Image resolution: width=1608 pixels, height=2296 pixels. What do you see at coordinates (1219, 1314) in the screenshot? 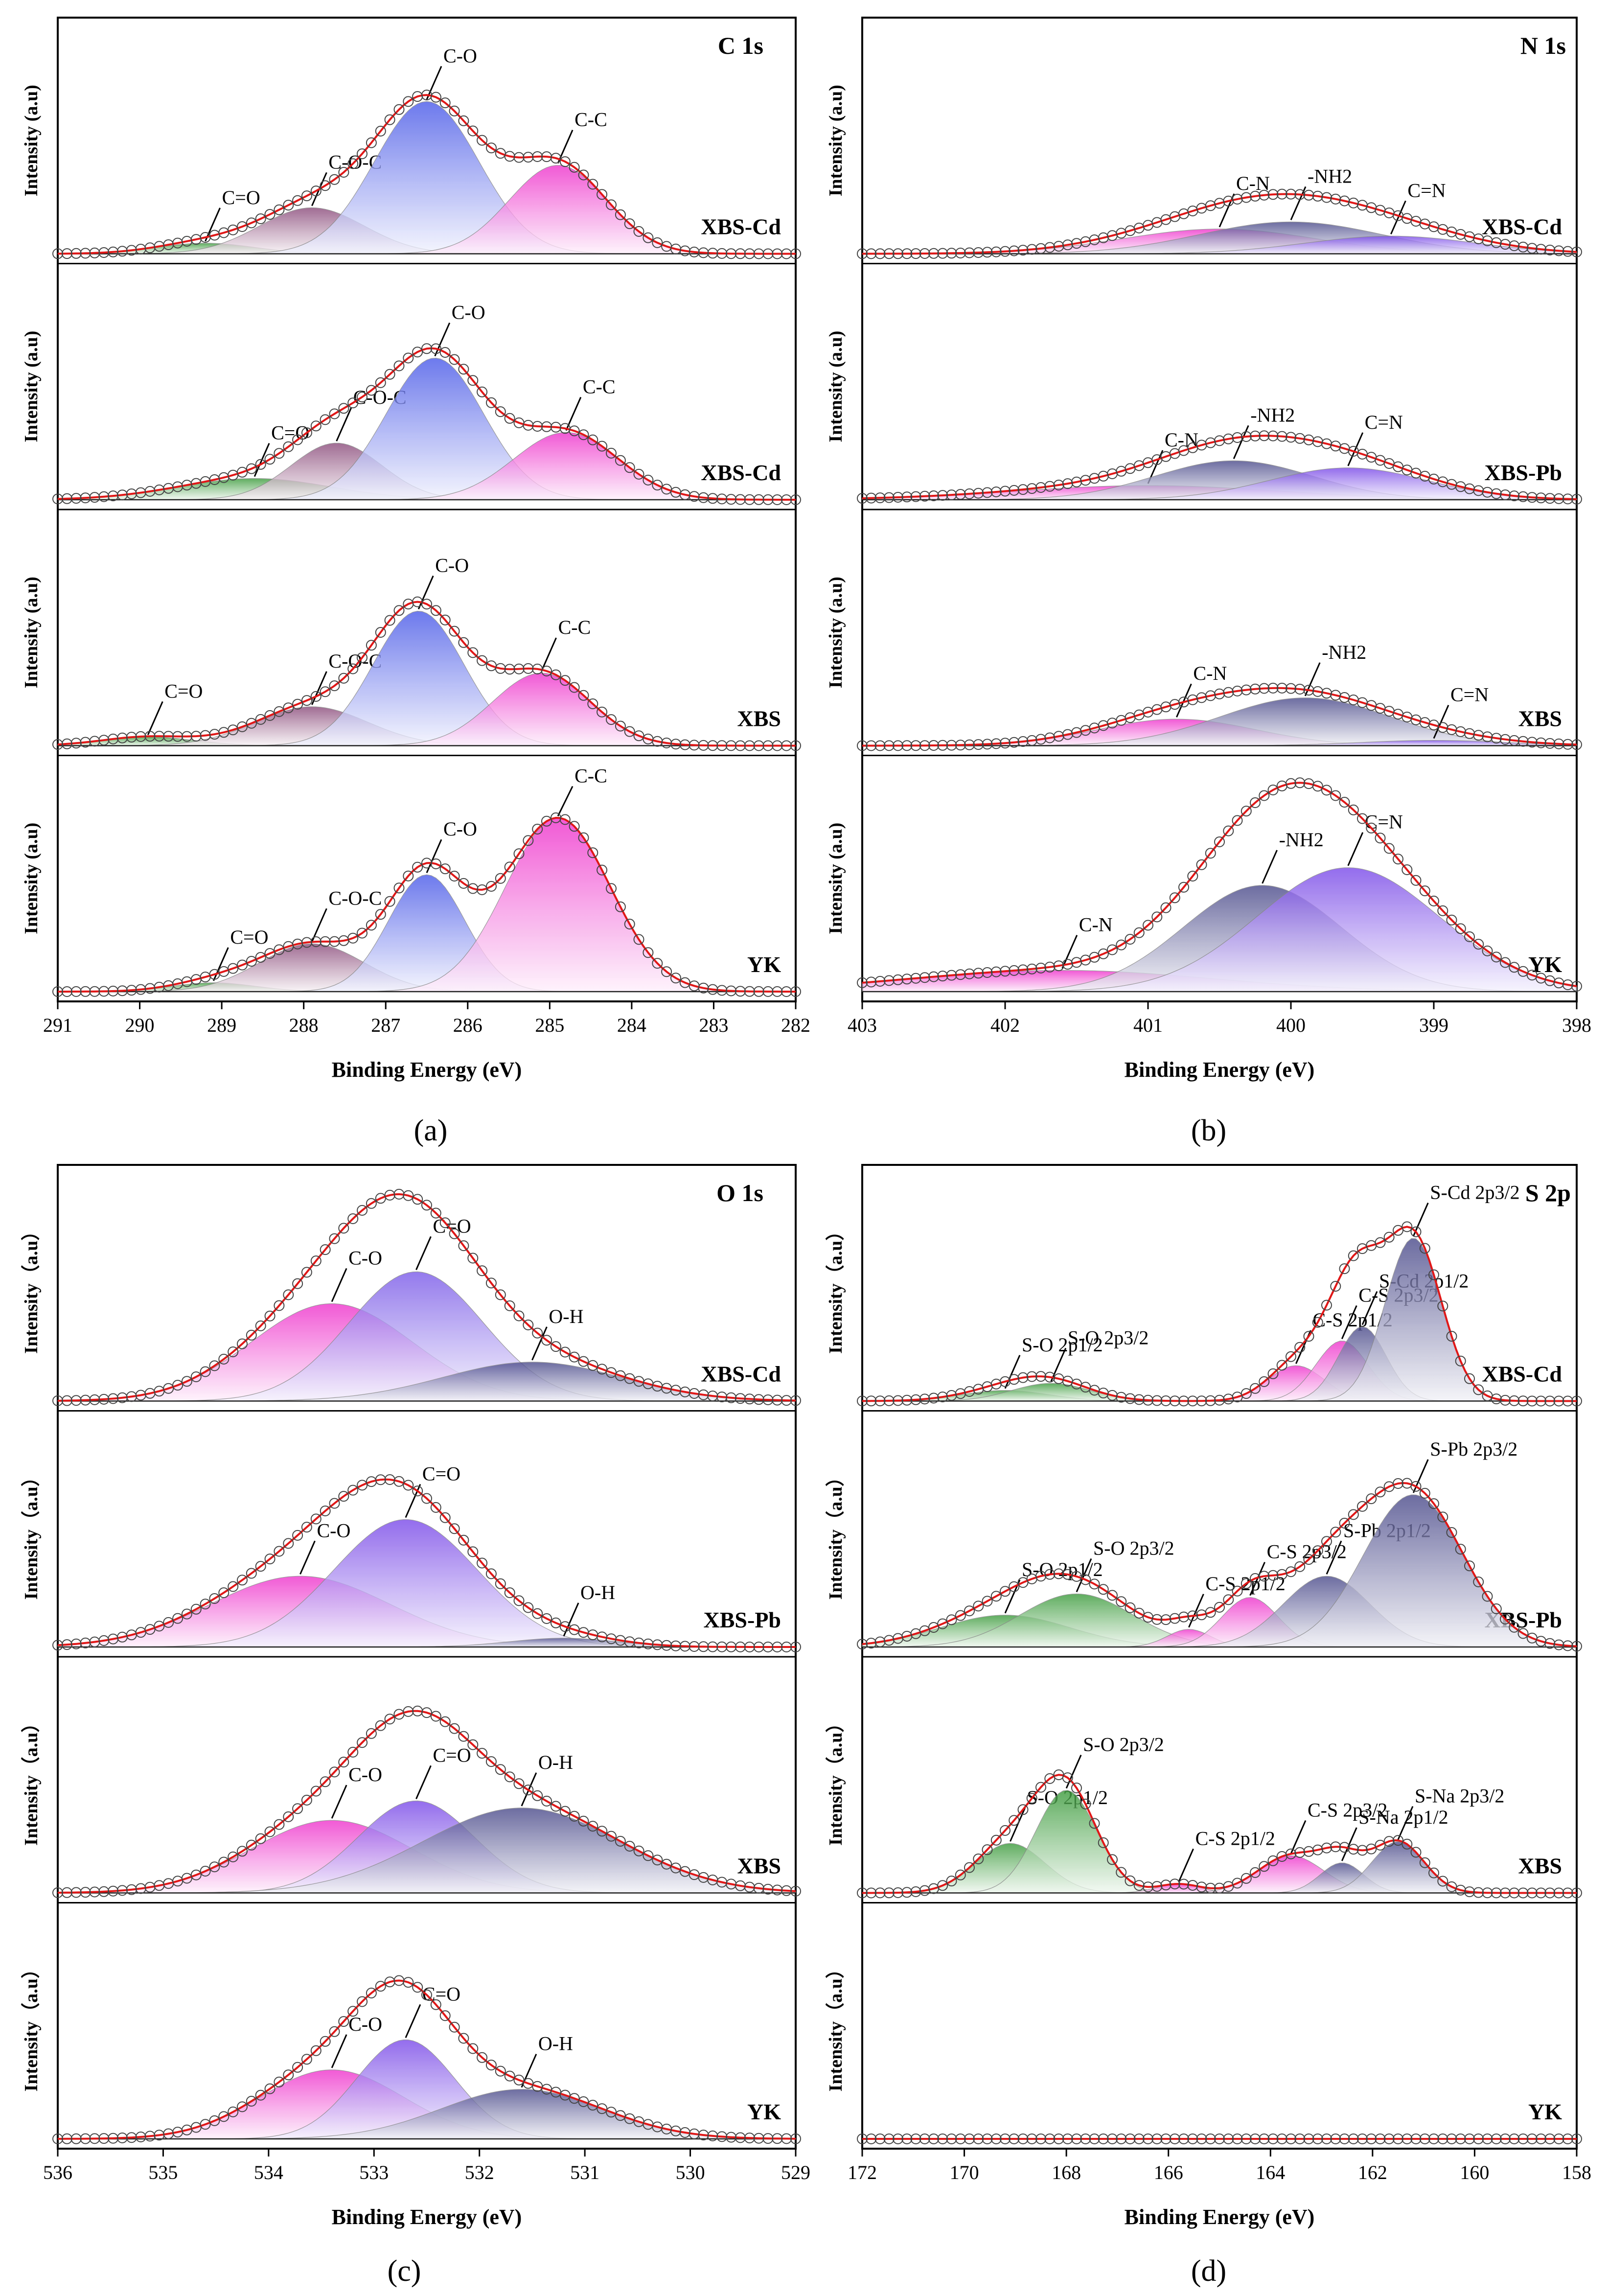
I see `fit-envelope` at bounding box center [1219, 1314].